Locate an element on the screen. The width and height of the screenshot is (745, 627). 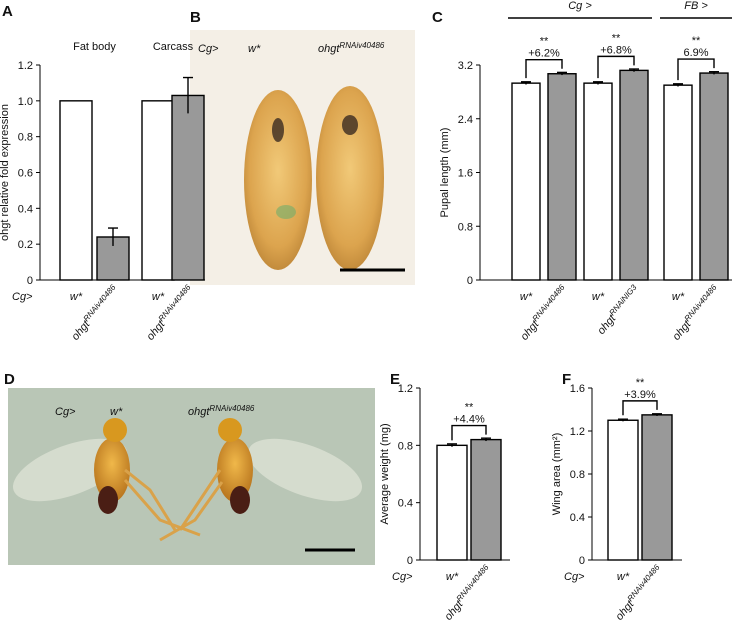
y-tick-label: 0.6 is located at coordinates (25, 174).